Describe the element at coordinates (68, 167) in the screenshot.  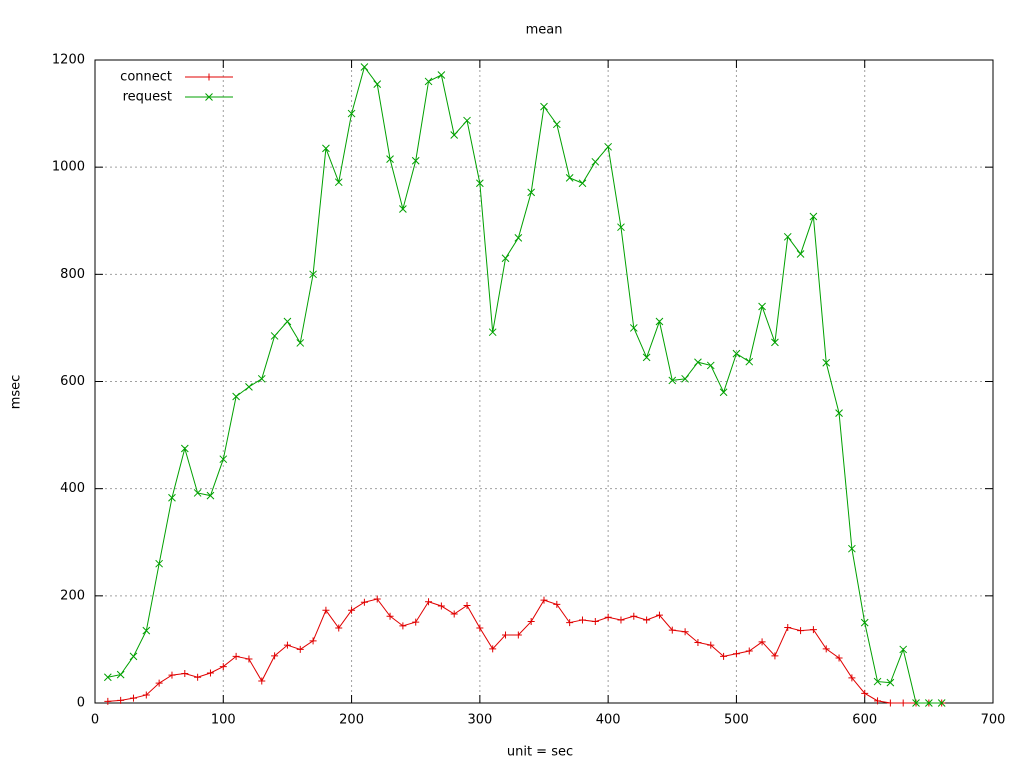
I see `y-tick-label: 1000` at that location.